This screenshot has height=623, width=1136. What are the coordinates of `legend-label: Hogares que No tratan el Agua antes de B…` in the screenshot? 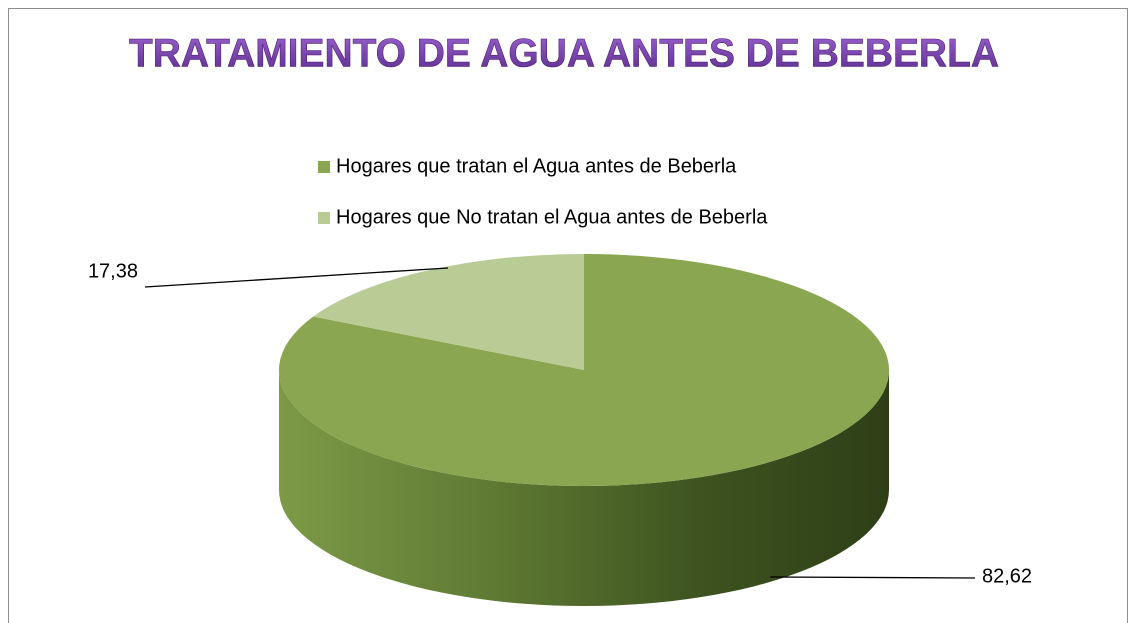 It's located at (552, 217).